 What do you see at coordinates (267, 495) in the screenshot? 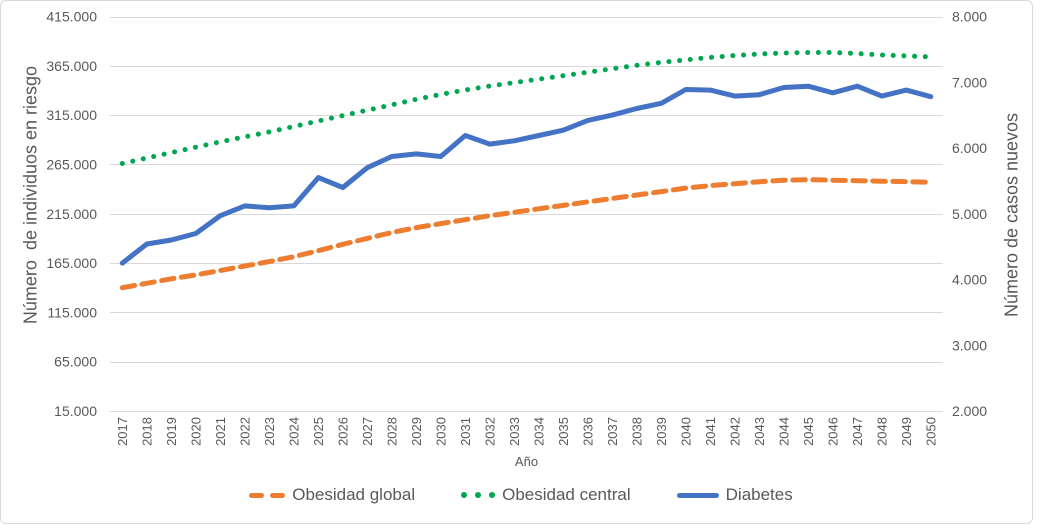
I see `legend-swatch-dashed` at bounding box center [267, 495].